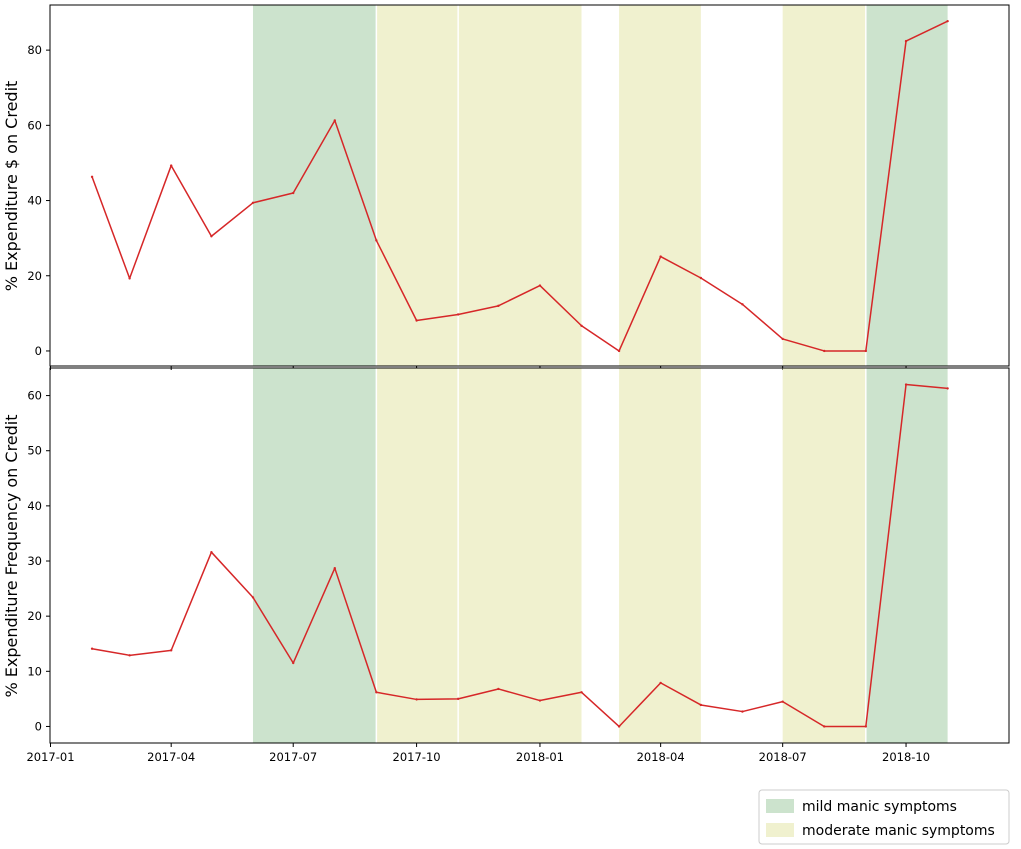 Image resolution: width=1021 pixels, height=849 pixels. Describe the element at coordinates (898, 831) in the screenshot. I see `legend-label-moderate: moderate manic symptoms` at that location.